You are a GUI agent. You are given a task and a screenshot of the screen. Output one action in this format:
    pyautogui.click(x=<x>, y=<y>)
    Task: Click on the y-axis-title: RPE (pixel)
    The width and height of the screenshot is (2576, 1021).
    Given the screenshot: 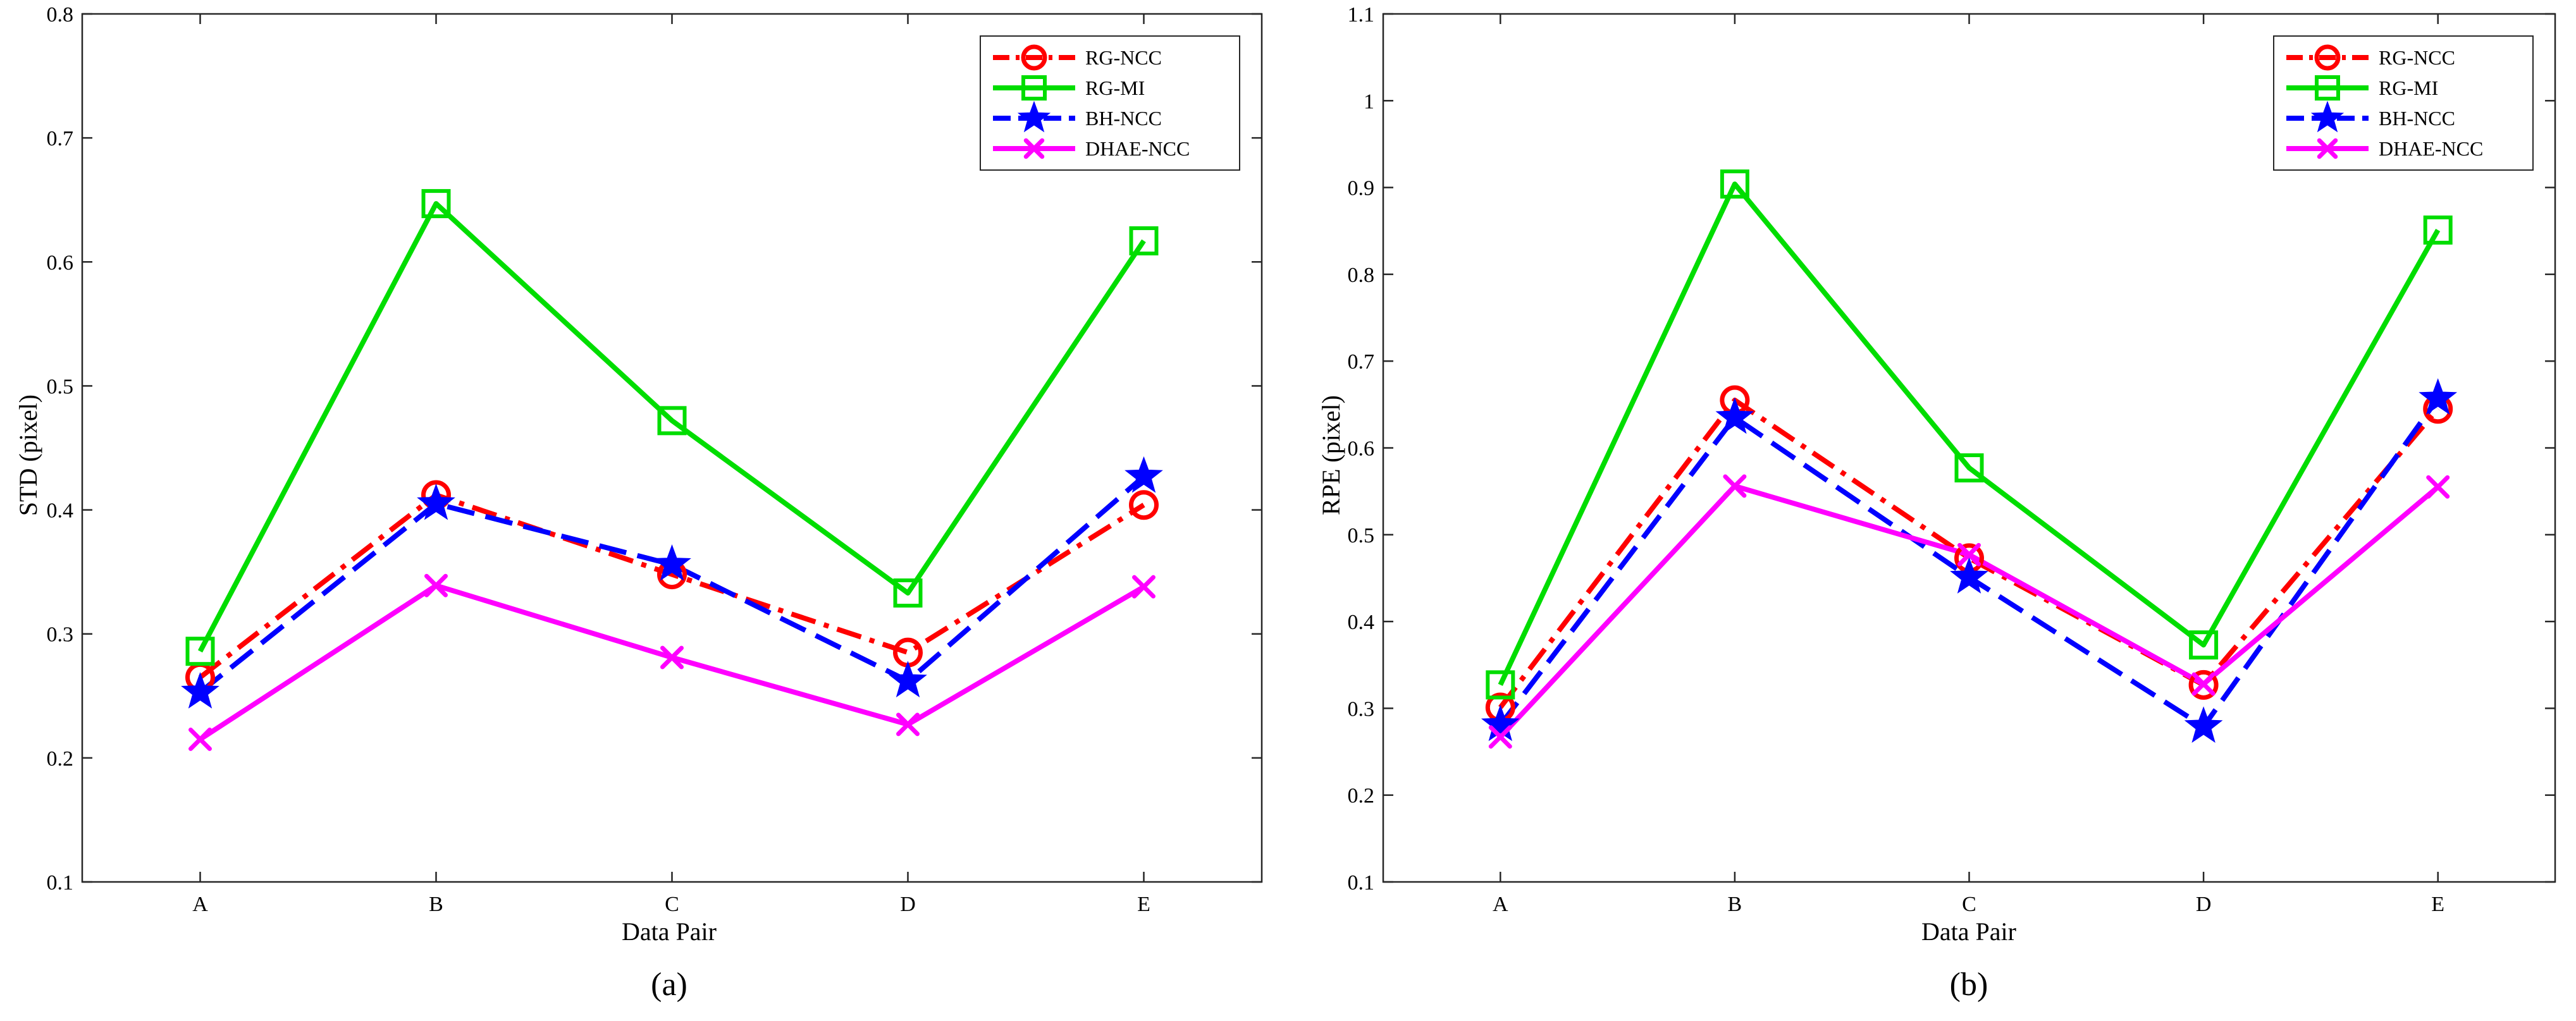 What is the action you would take?
    pyautogui.click(x=1331, y=455)
    